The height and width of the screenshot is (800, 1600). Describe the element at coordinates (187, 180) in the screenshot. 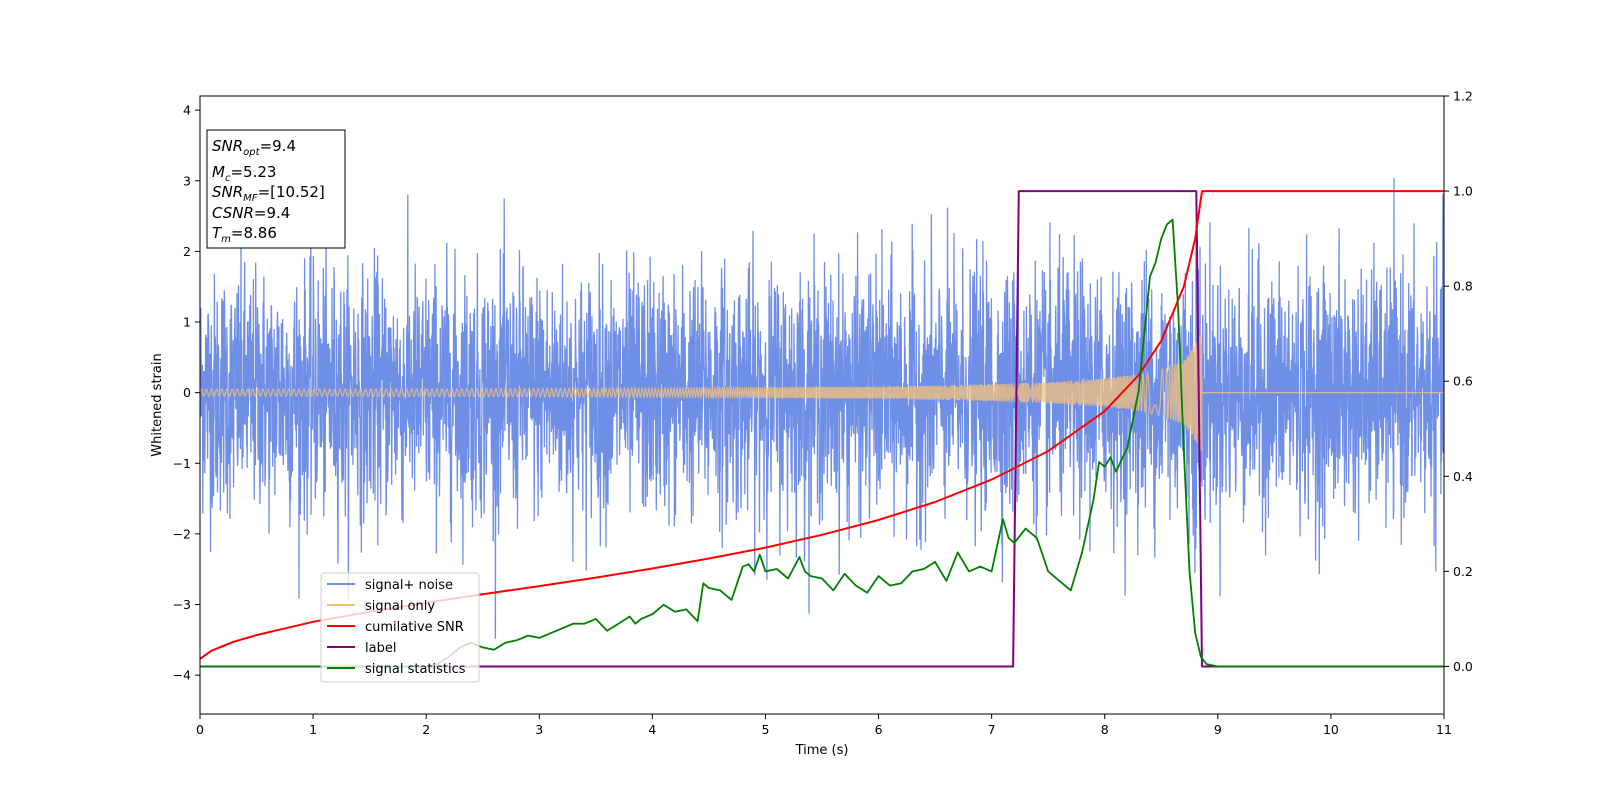

I see `y-tick-label: 3` at that location.